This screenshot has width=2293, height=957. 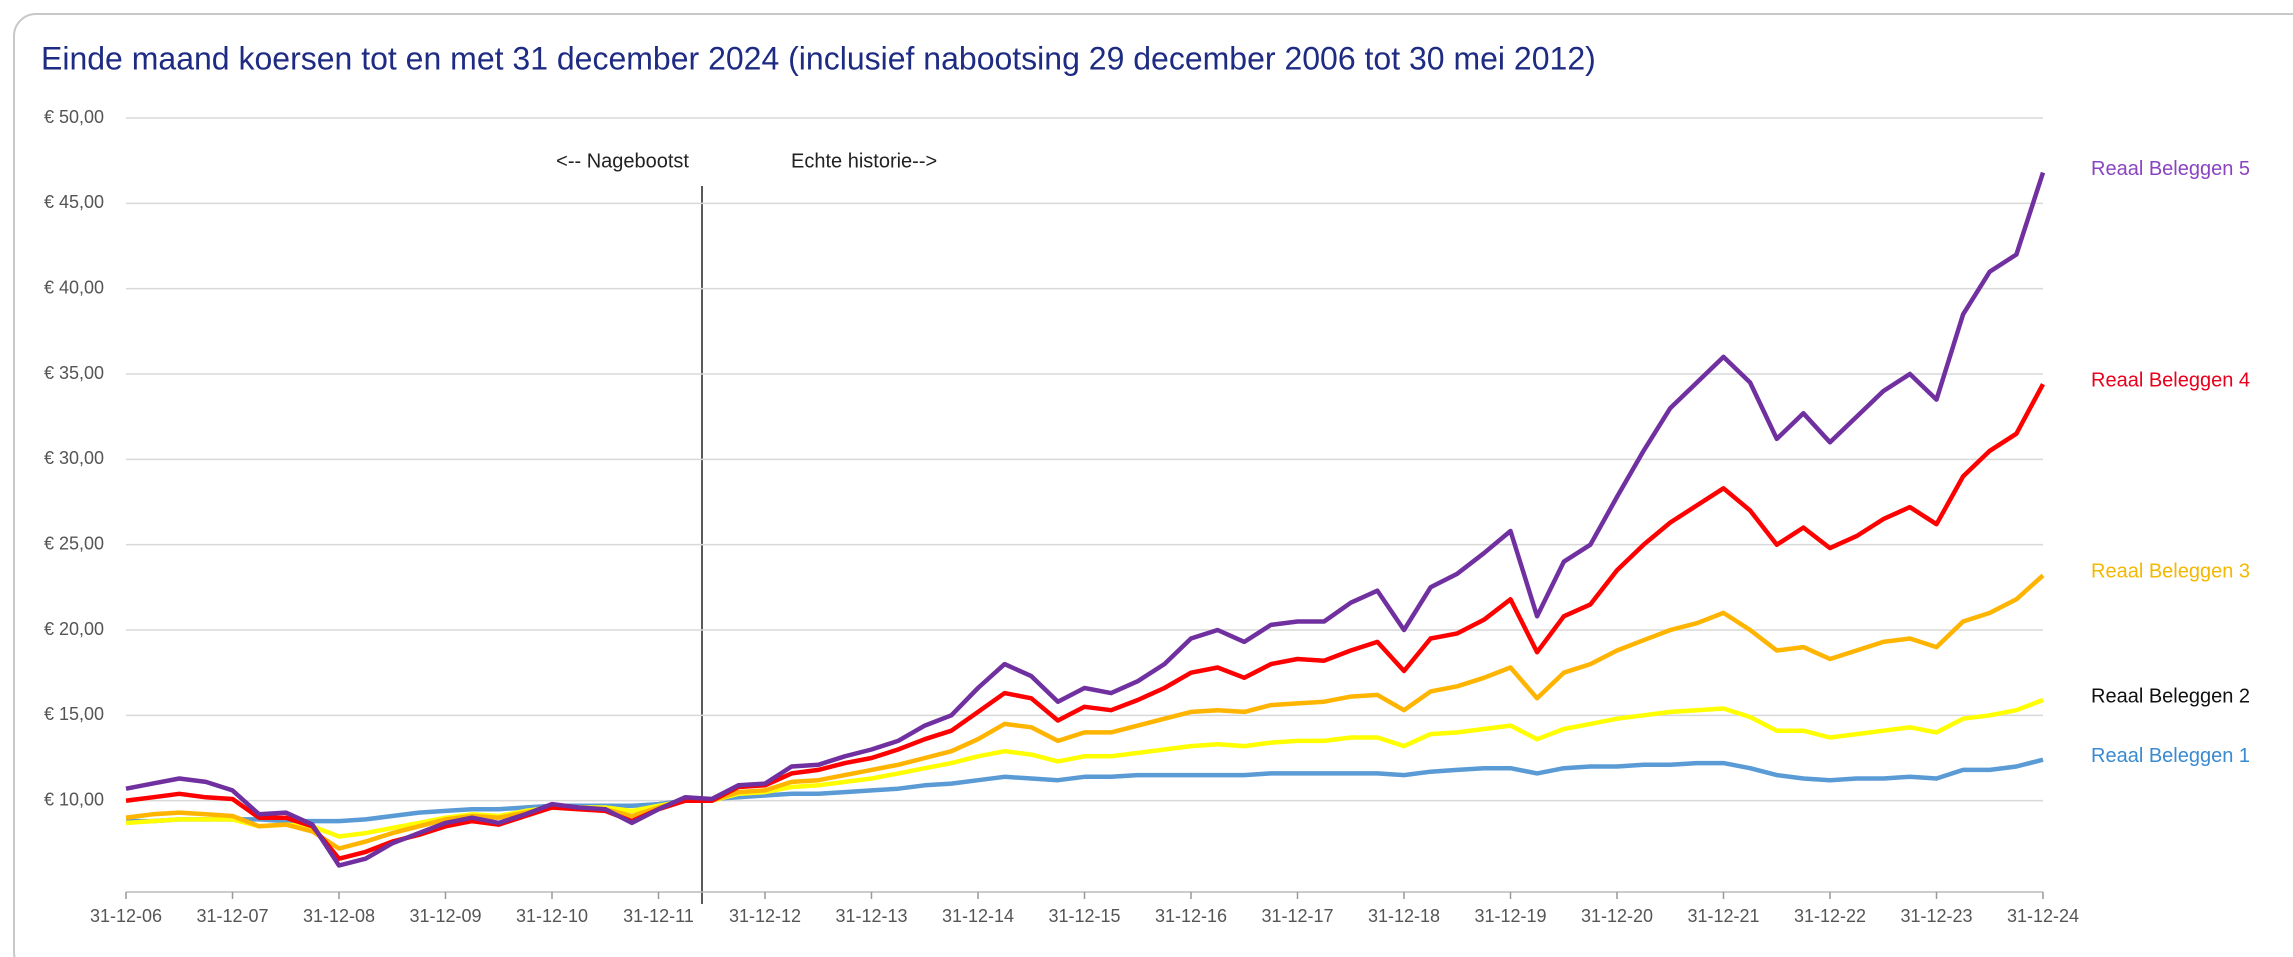 What do you see at coordinates (1723, 916) in the screenshot?
I see `x-tick-label: 31-12-21` at bounding box center [1723, 916].